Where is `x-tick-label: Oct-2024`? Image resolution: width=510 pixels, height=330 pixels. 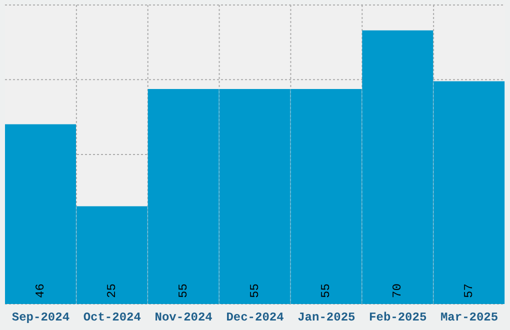
x-tick-label: Oct-2024 is located at coordinates (112, 317).